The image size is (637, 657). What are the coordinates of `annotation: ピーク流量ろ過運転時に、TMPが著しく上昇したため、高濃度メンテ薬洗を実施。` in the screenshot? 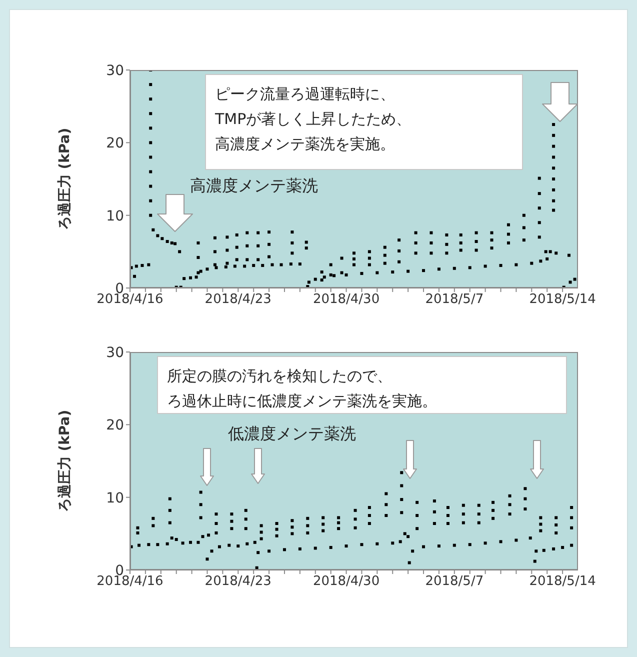 It's located at (313, 119).